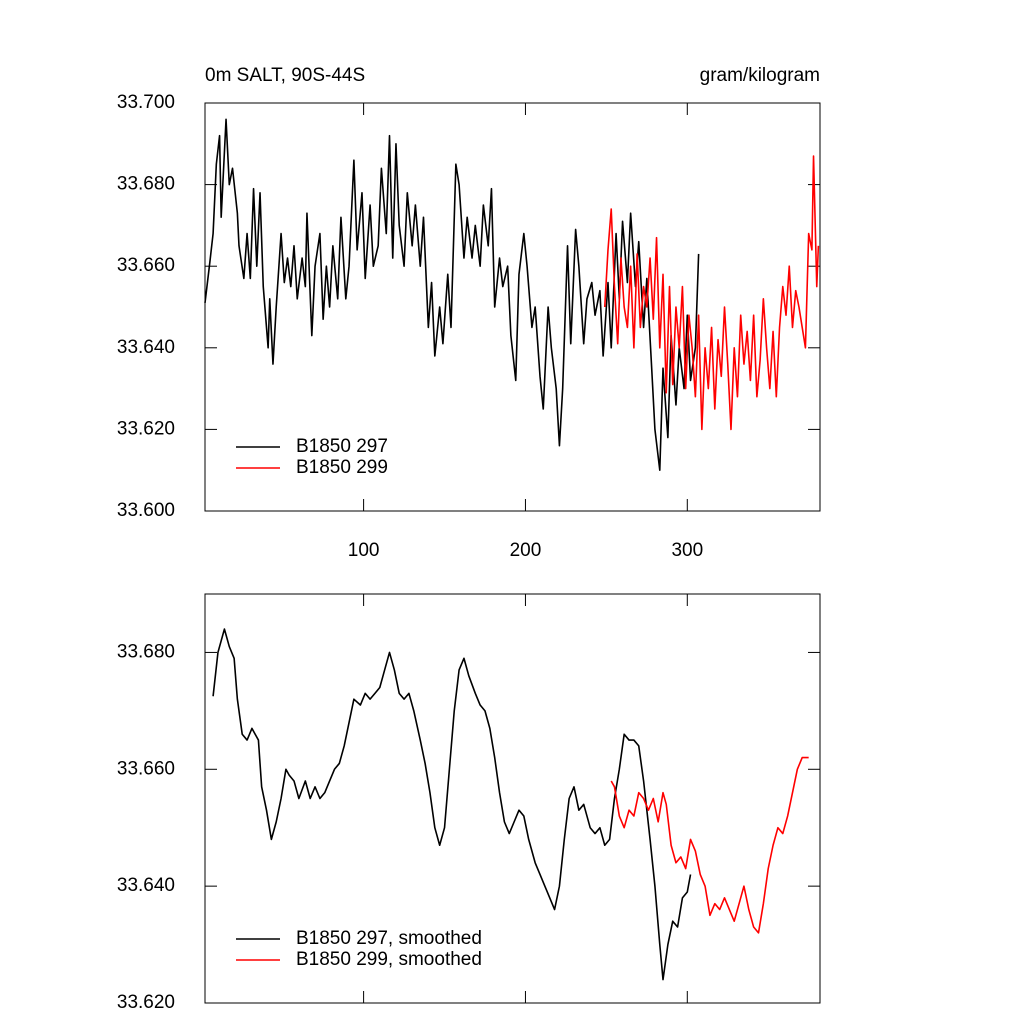  What do you see at coordinates (389, 959) in the screenshot?
I see `legend-label: B1850 299, smoothed` at bounding box center [389, 959].